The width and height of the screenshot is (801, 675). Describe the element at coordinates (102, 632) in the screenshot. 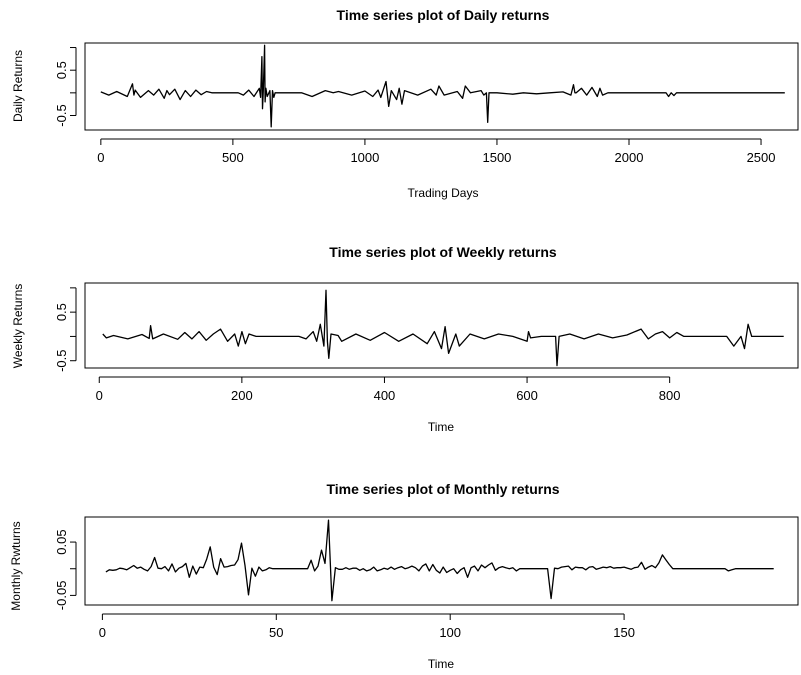

I see `monthly-x-tick-label: 0` at that location.